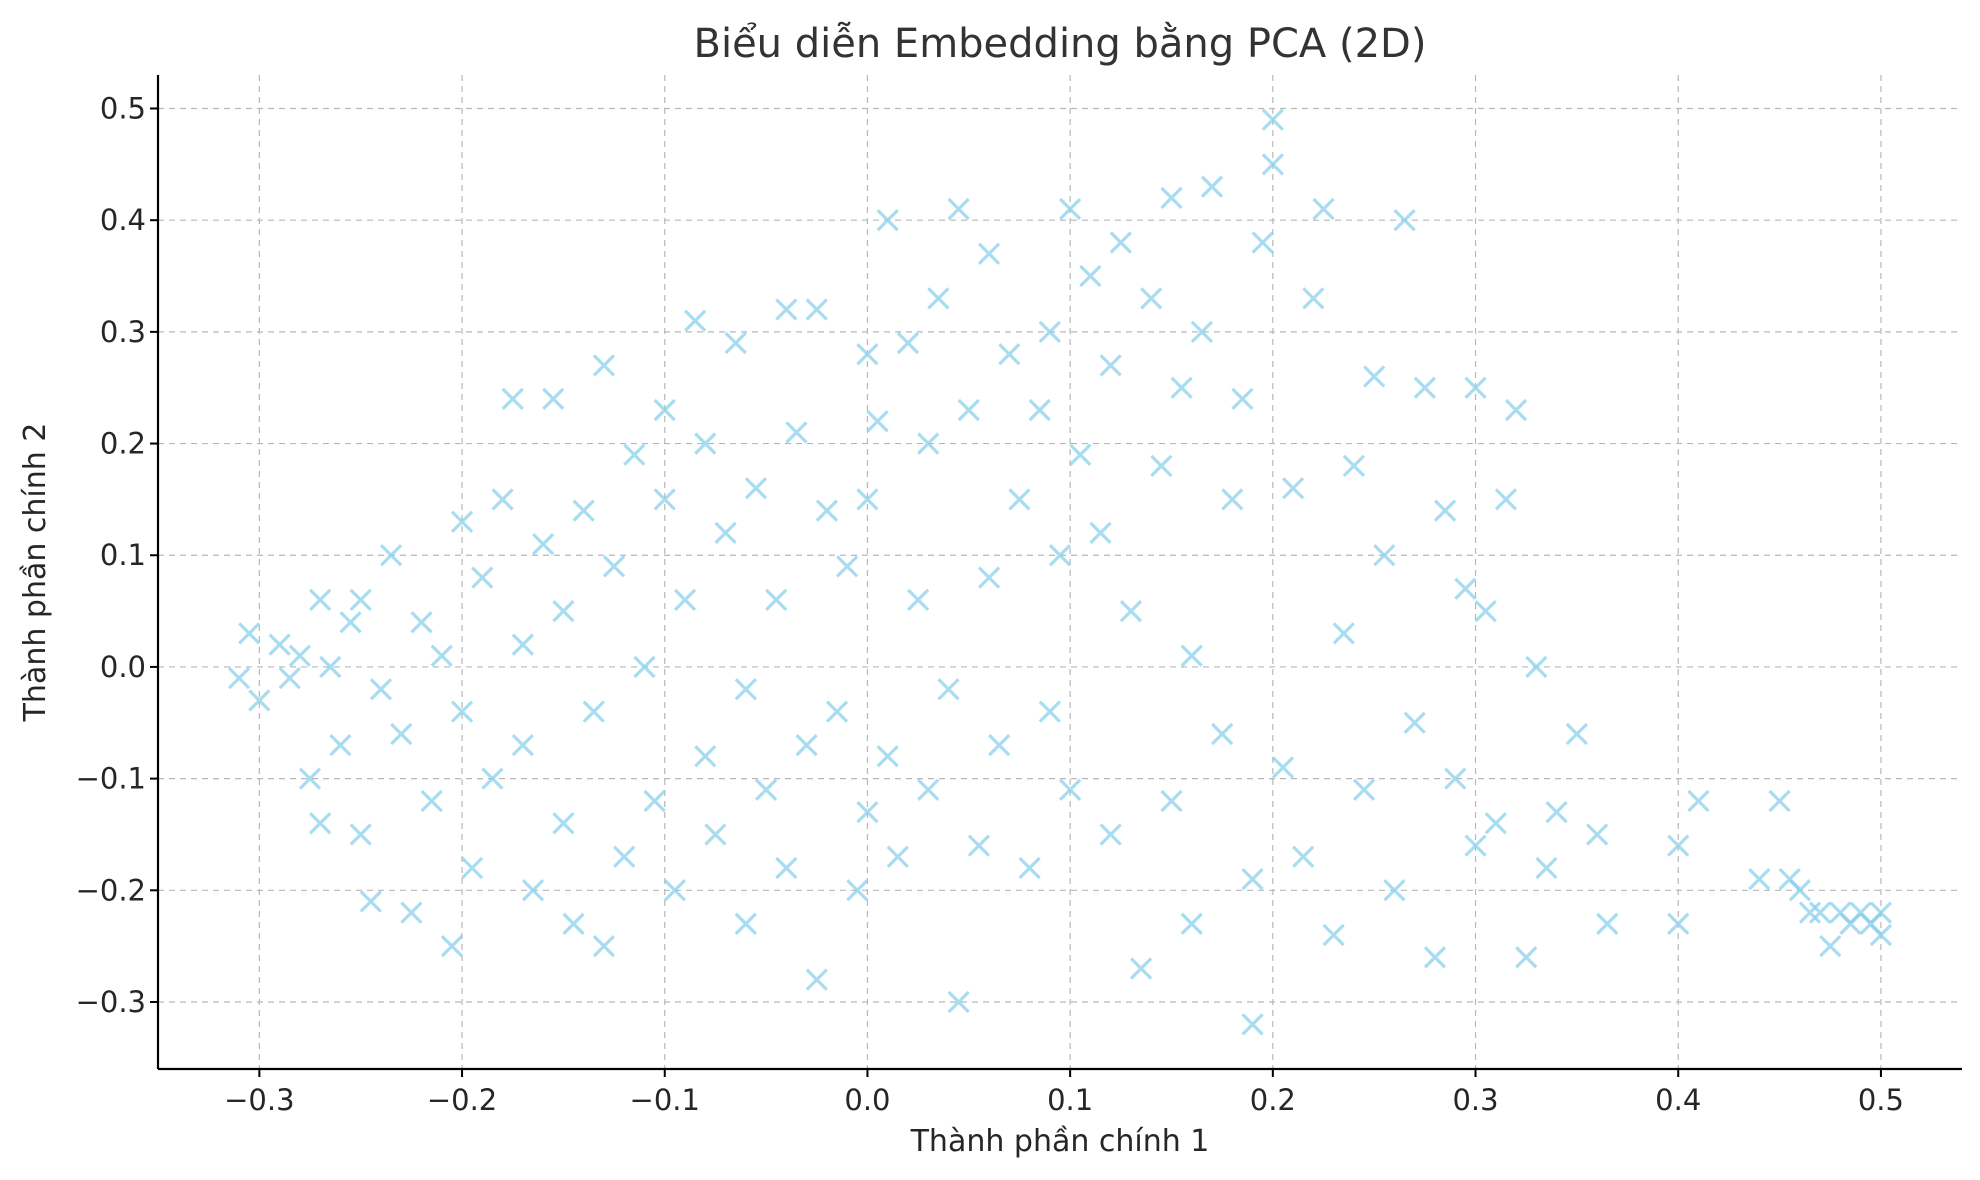 The height and width of the screenshot is (1180, 1980). I want to click on x-tick-label: 0.2, so click(1273, 1100).